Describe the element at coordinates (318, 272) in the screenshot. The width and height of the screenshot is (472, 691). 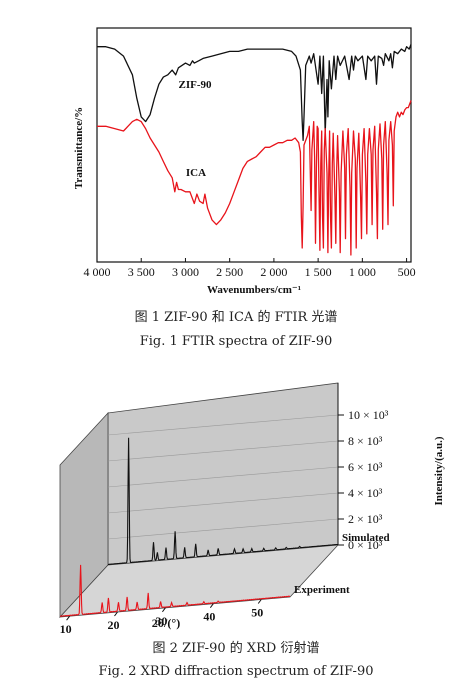
I see `ftir-x-tick-label: 1 500` at that location.